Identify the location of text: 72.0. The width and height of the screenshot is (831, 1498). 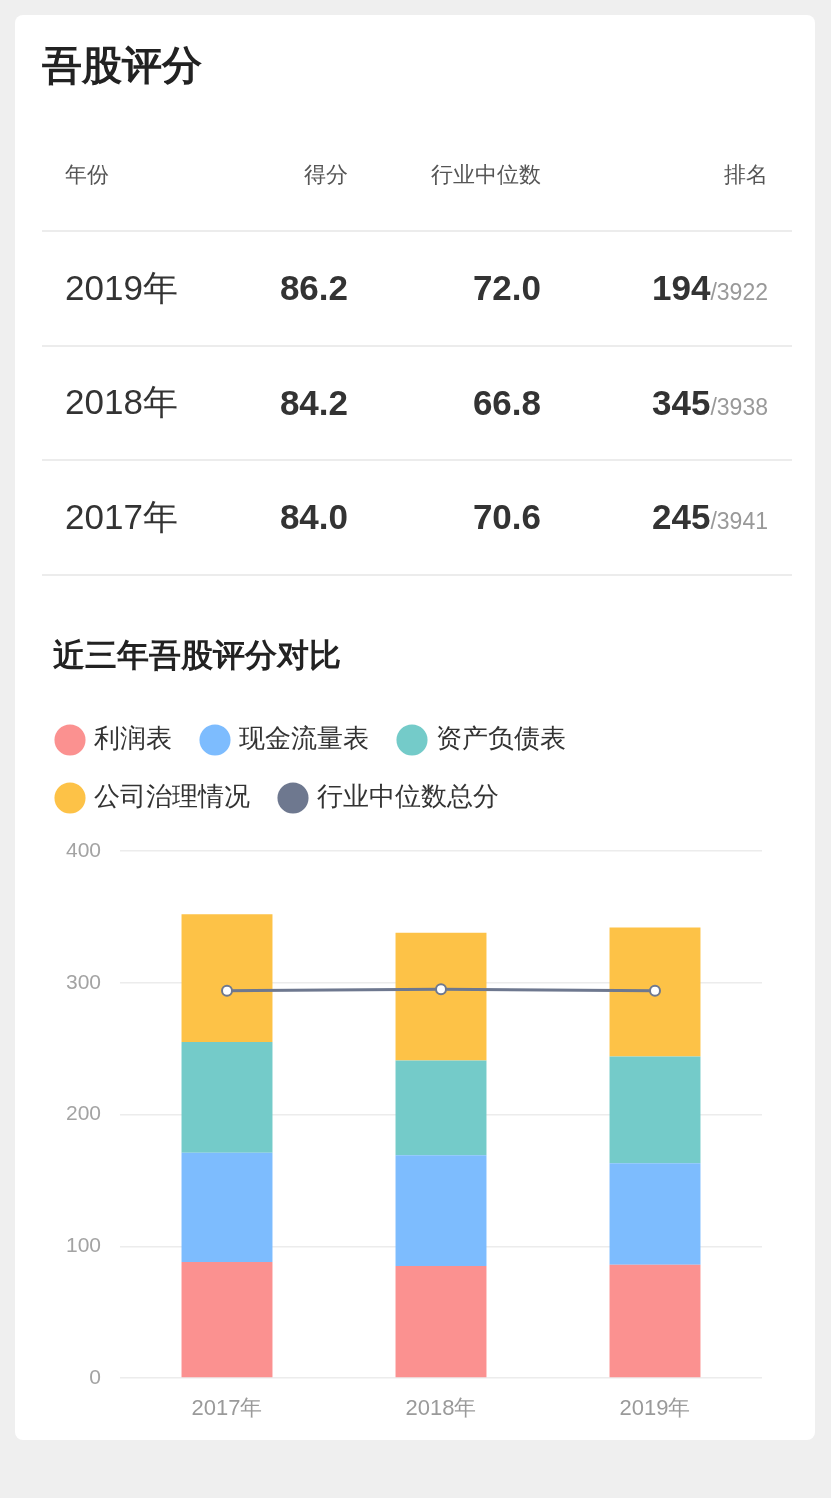
(506, 288).